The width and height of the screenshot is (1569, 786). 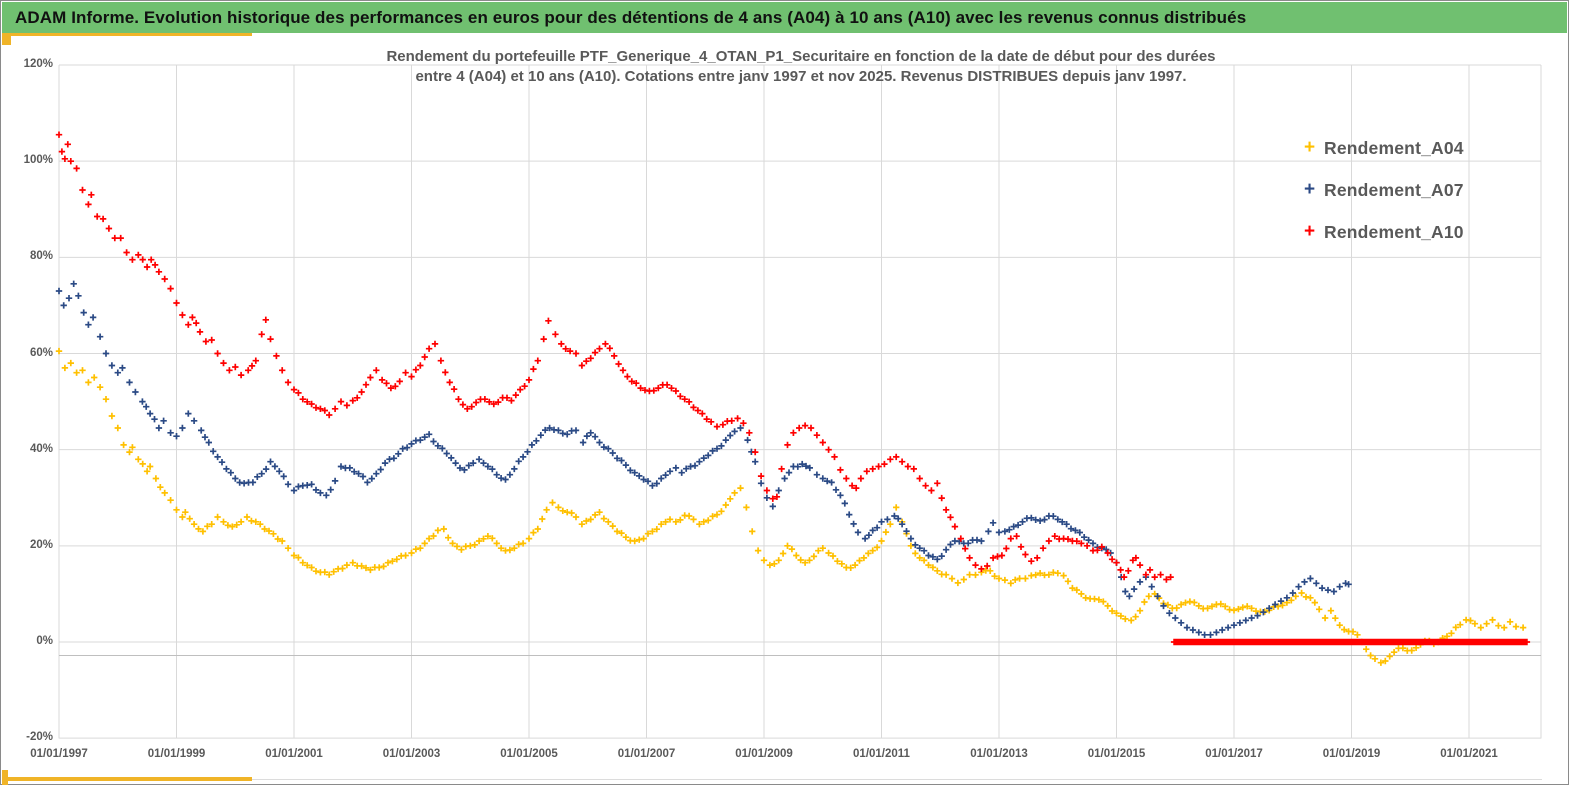 I want to click on y-tick-label: 80%, so click(x=41, y=256).